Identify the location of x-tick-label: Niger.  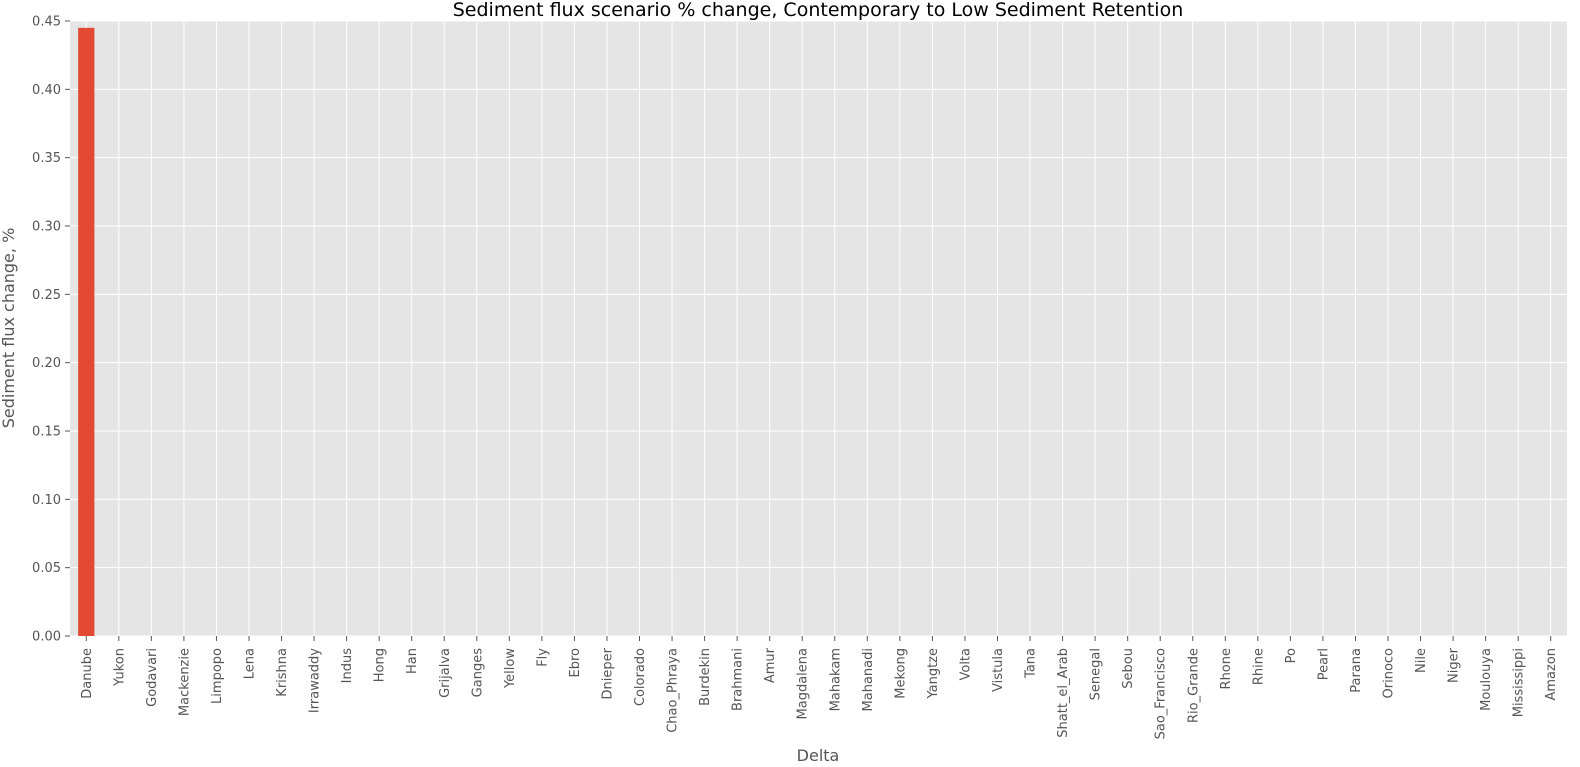
(1454, 665).